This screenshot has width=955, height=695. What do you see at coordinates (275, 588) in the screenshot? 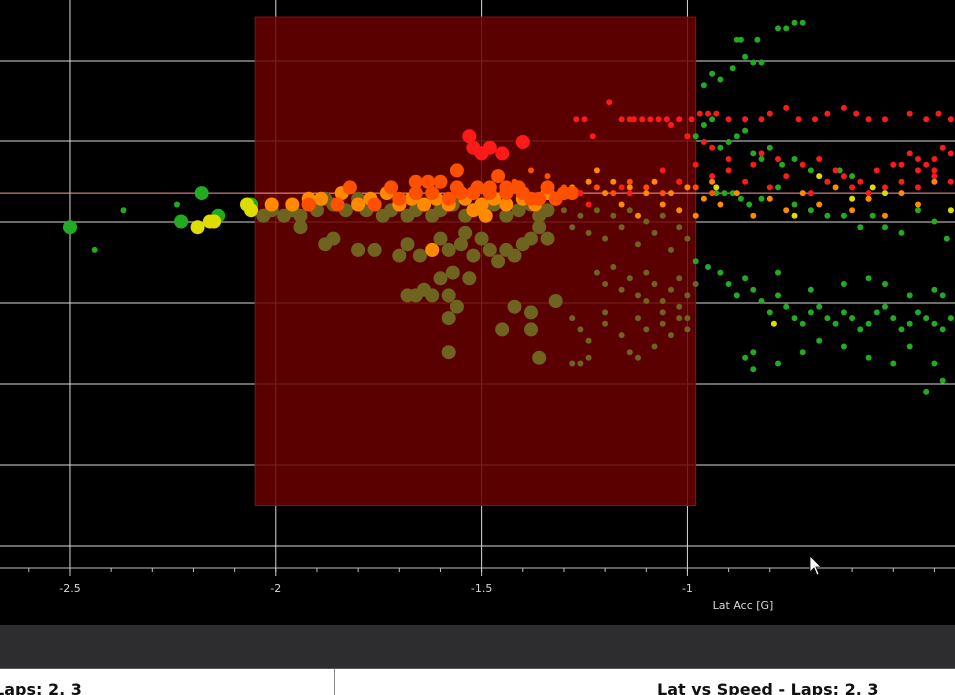
I see `x-tick-label: -2` at bounding box center [275, 588].